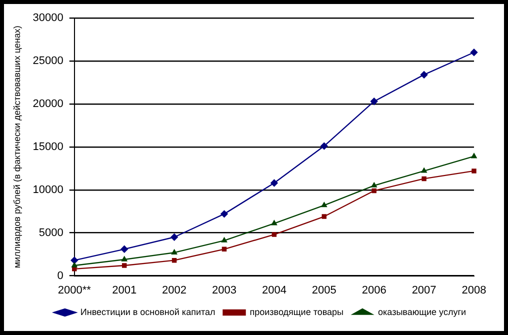 This screenshot has height=335, width=508. Describe the element at coordinates (60, 276) in the screenshot. I see `y-tick-label: 0` at that location.